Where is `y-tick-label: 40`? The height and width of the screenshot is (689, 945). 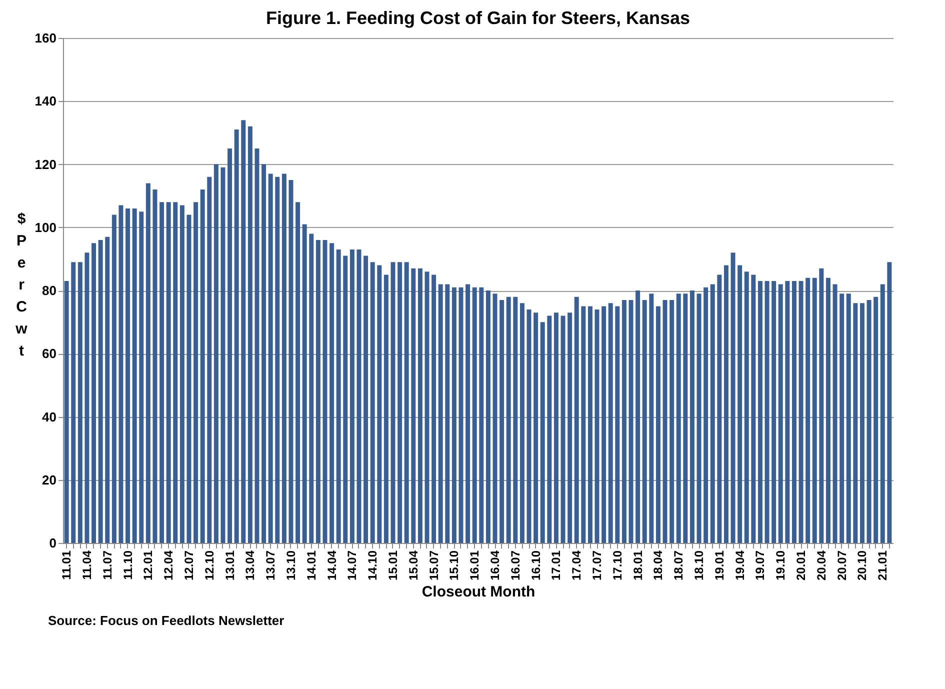 y-tick-label: 40 is located at coordinates (49, 416).